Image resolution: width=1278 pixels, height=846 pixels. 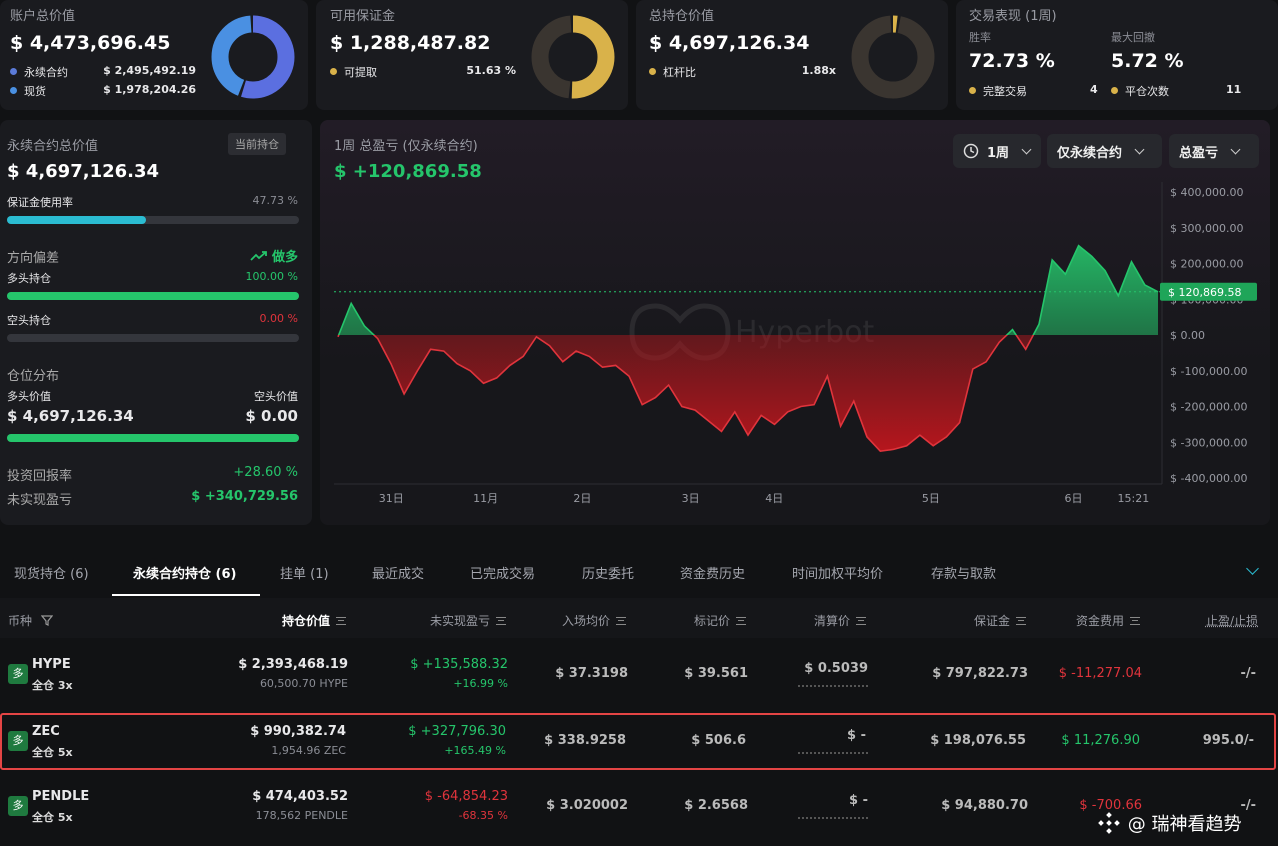 I want to click on col-mark: 标记价, so click(x=720, y=620).